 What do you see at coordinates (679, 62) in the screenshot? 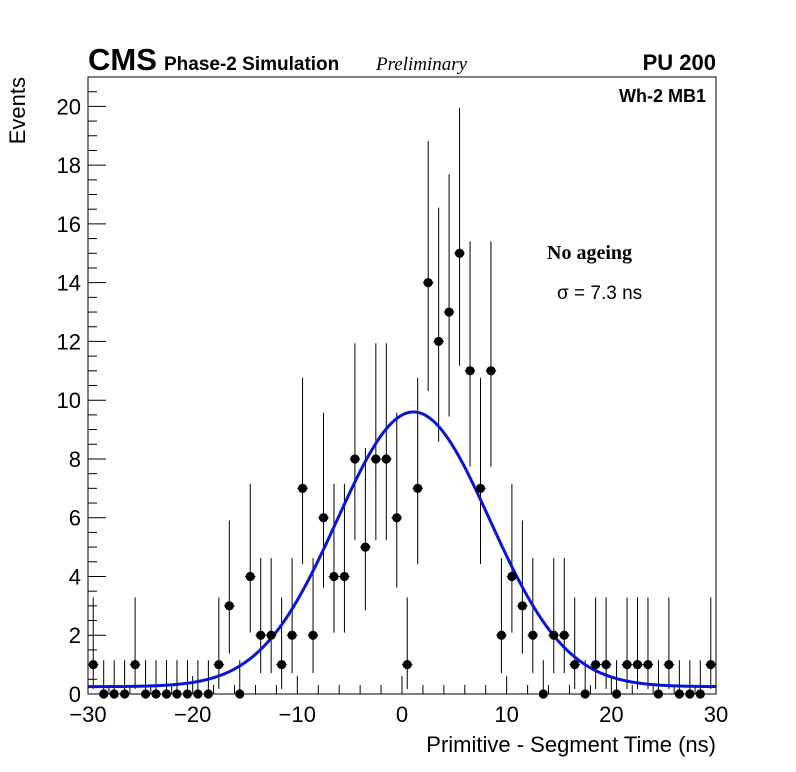
I see `pileup-label: PU 200` at bounding box center [679, 62].